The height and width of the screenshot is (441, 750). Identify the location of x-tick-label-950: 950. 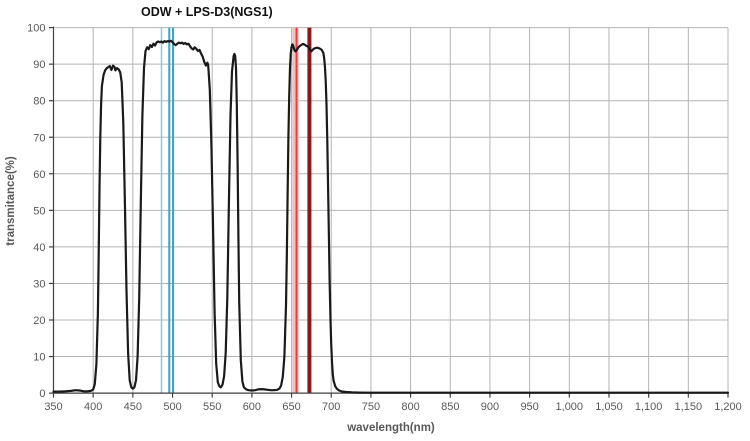
(529, 407).